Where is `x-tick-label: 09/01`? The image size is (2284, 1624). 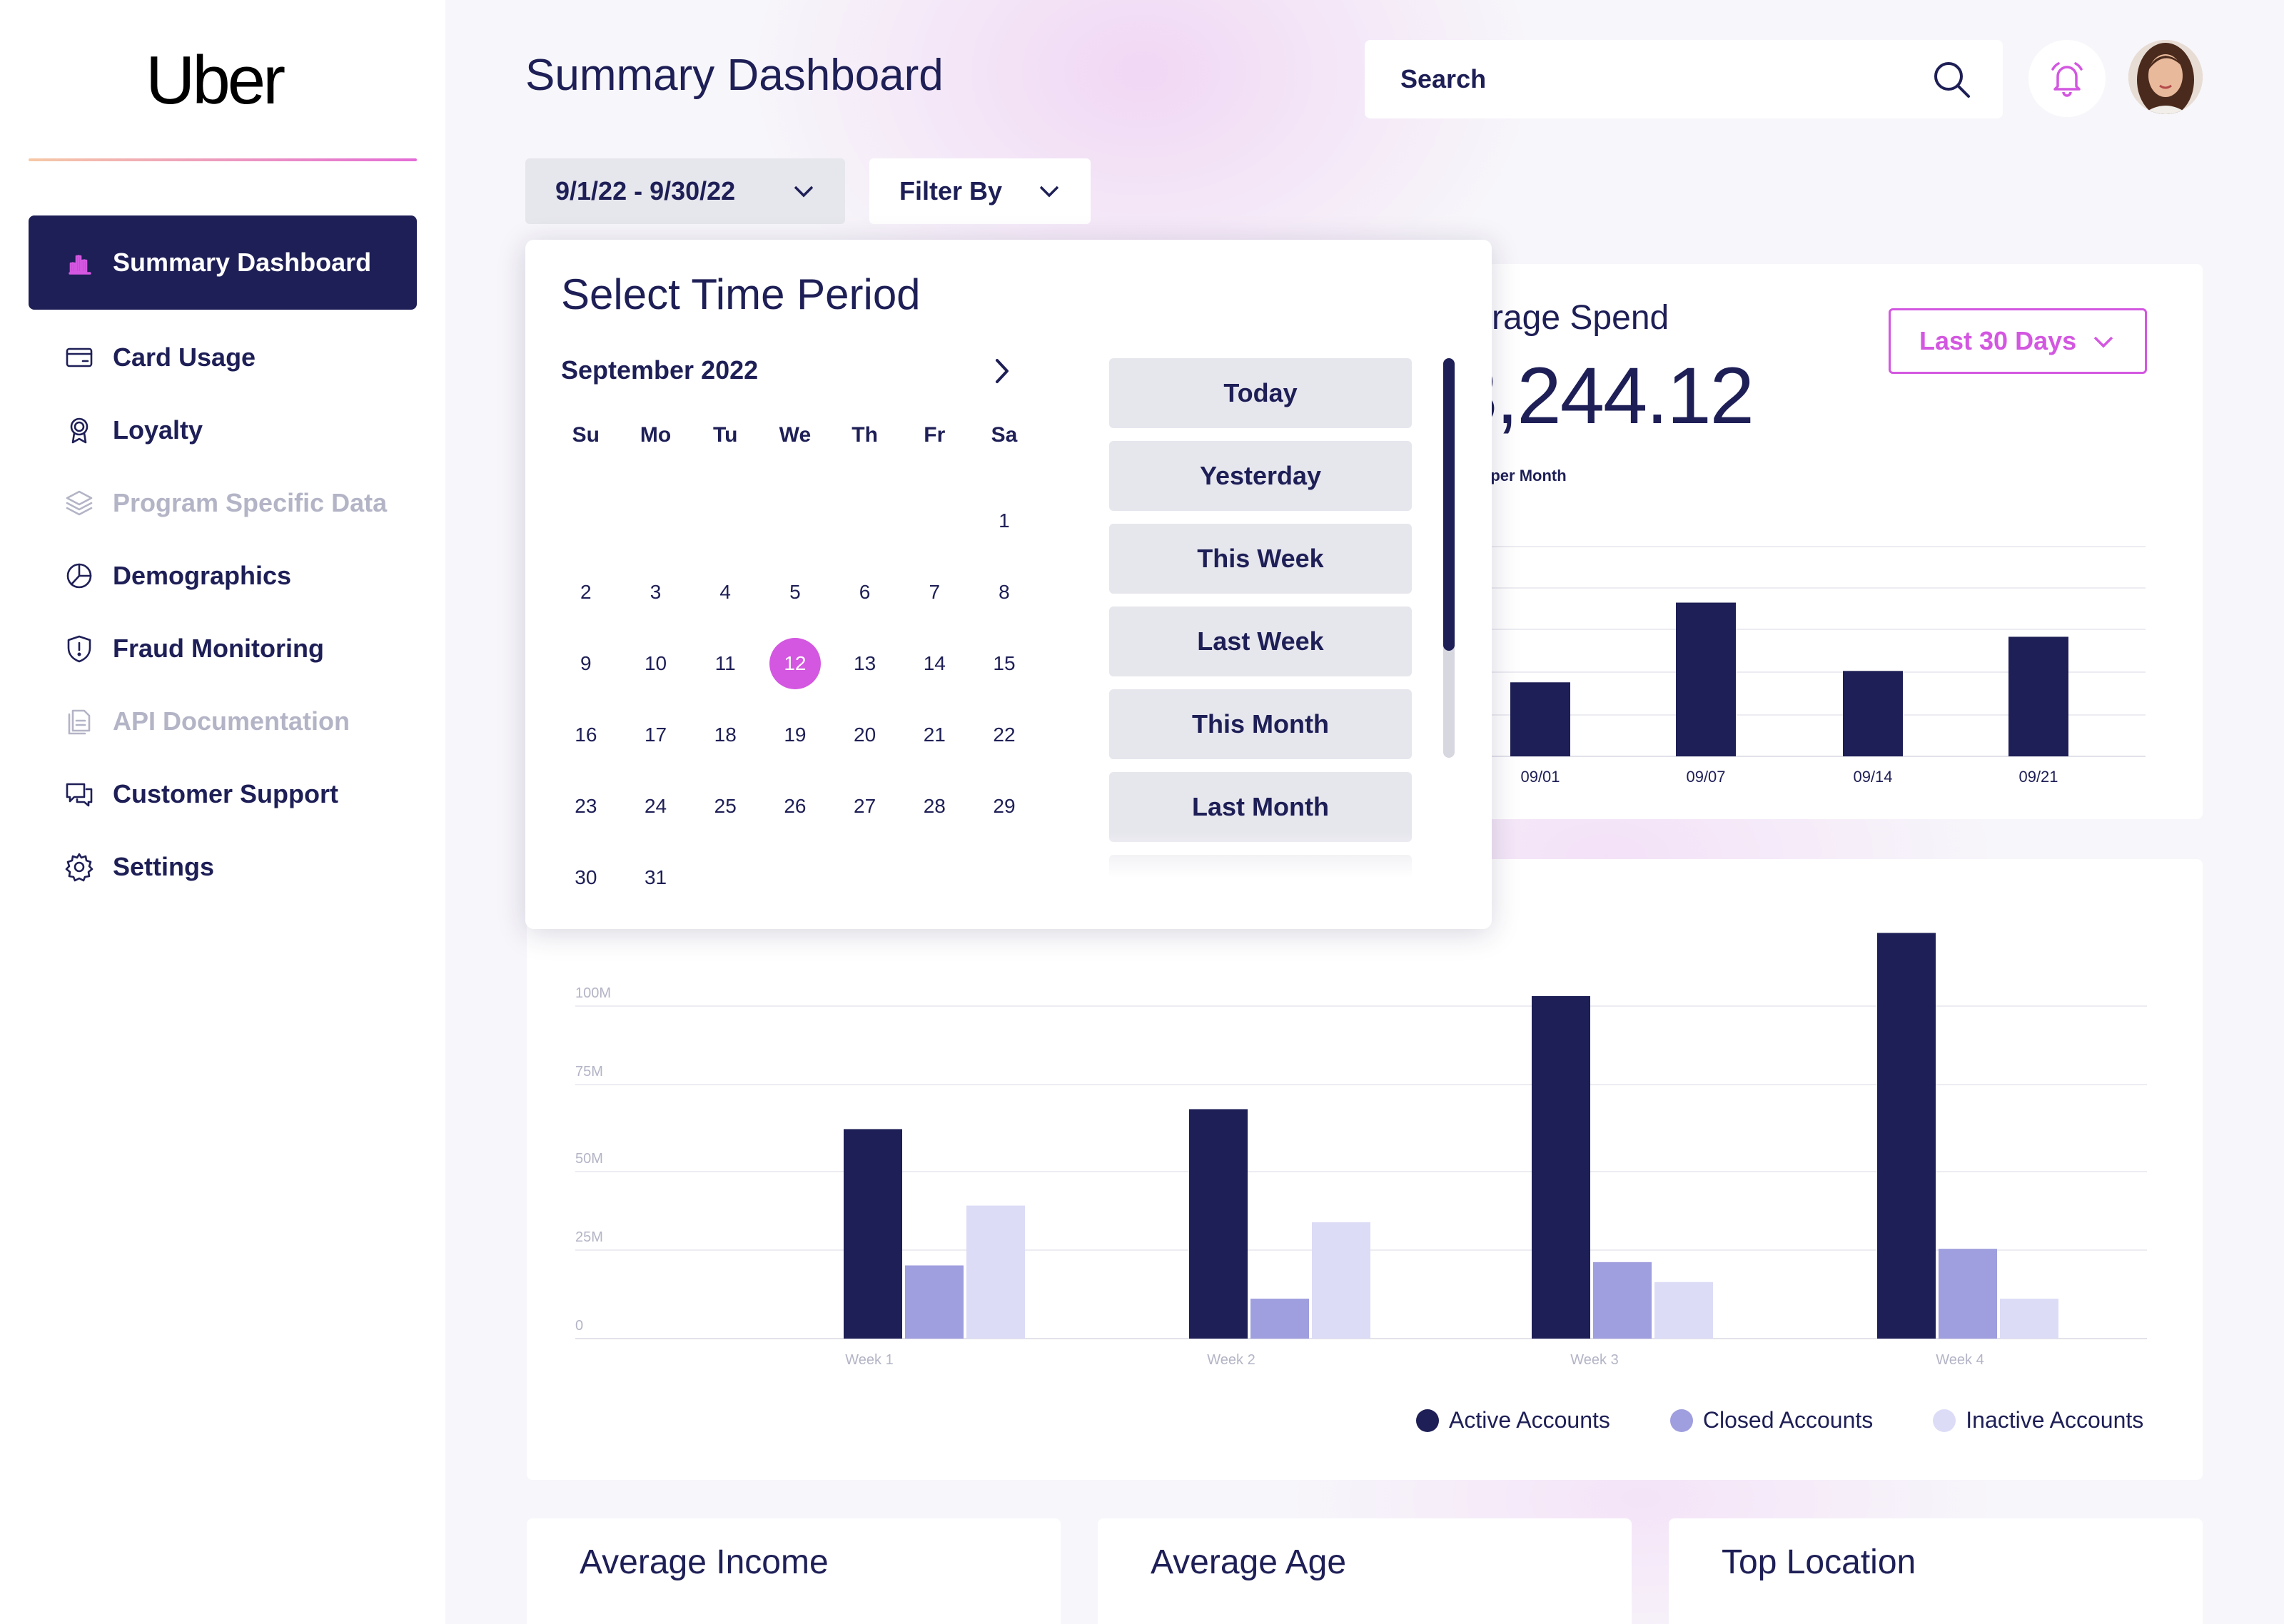
x-tick-label: 09/01 is located at coordinates (1540, 777).